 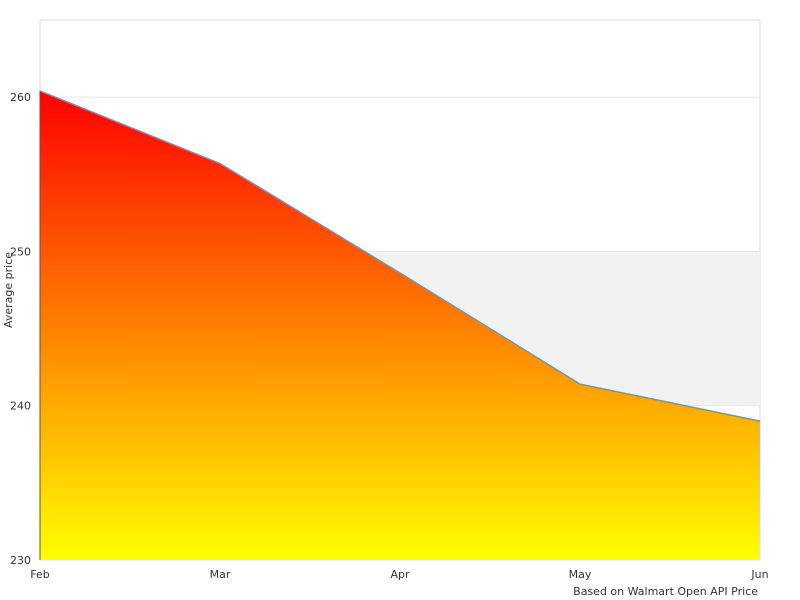 I want to click on x-tick-label: Feb, so click(x=39, y=574).